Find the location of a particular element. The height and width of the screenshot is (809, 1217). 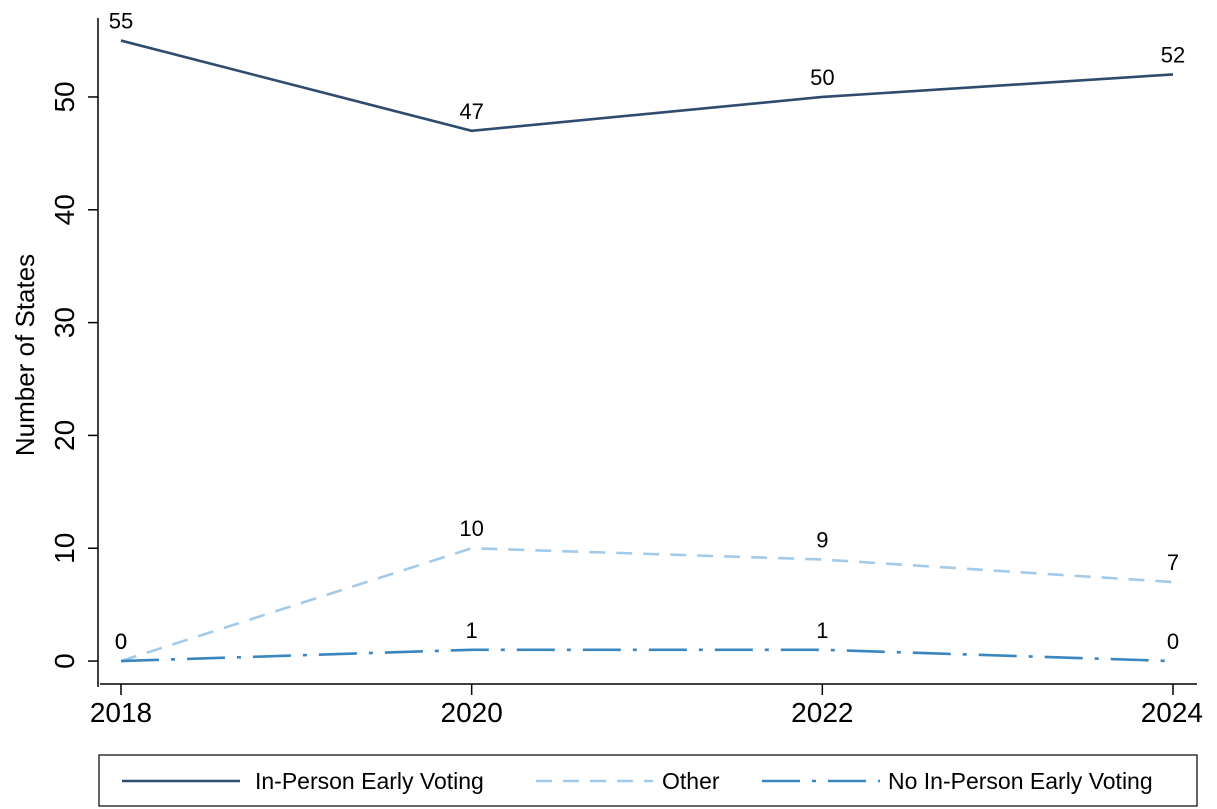

legend-label: Other is located at coordinates (691, 781).